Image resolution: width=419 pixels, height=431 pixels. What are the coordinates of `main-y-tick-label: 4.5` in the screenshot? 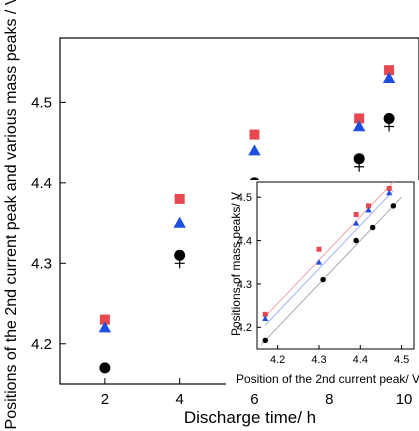 It's located at (41, 103).